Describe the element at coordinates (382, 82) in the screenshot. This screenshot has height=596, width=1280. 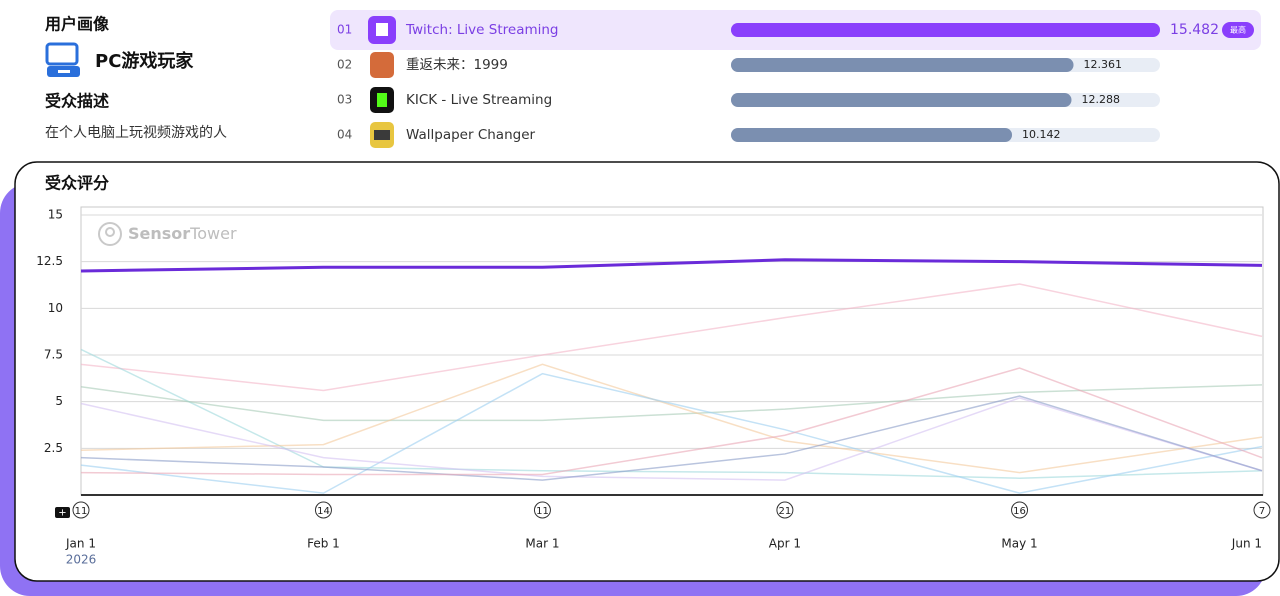
I see `app-icons` at that location.